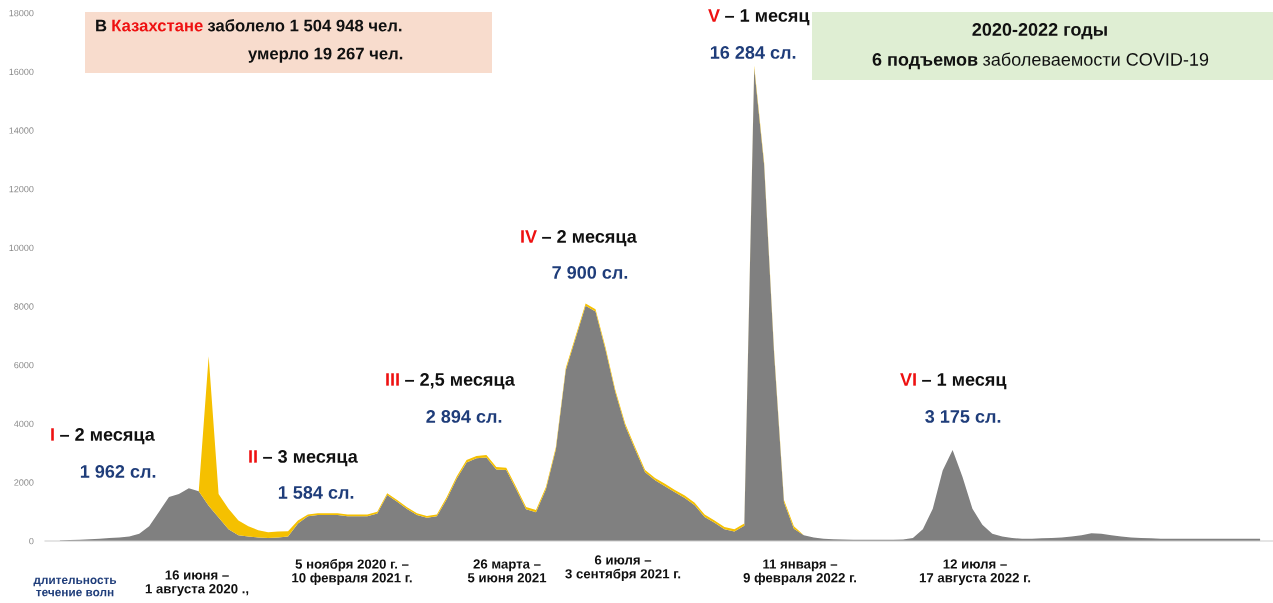 The image size is (1273, 603). Describe the element at coordinates (352, 572) in the screenshot. I see `text: 5 ноября 2020 г. – 10 февраля 2021 г.` at that location.